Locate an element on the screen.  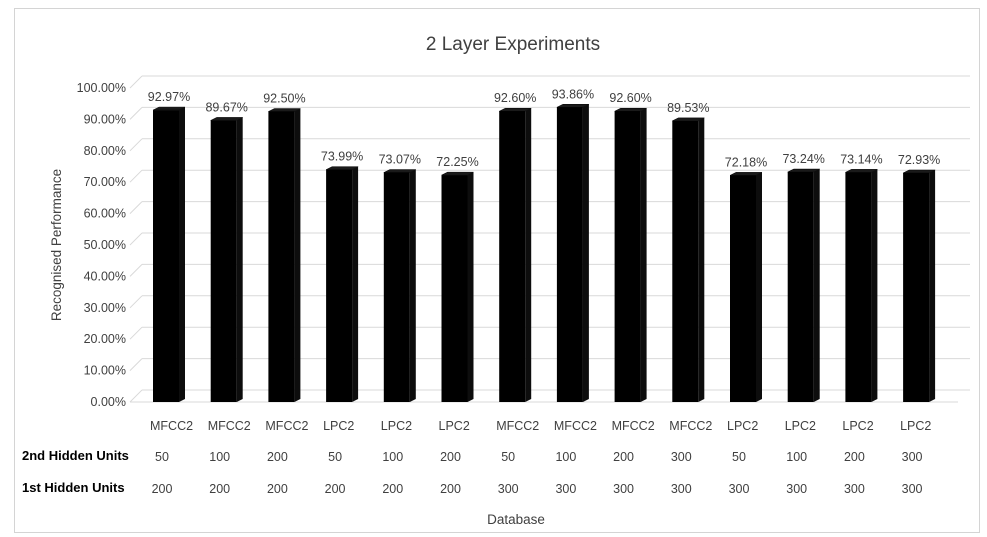
data-label: 93.86% is located at coordinates (573, 94).